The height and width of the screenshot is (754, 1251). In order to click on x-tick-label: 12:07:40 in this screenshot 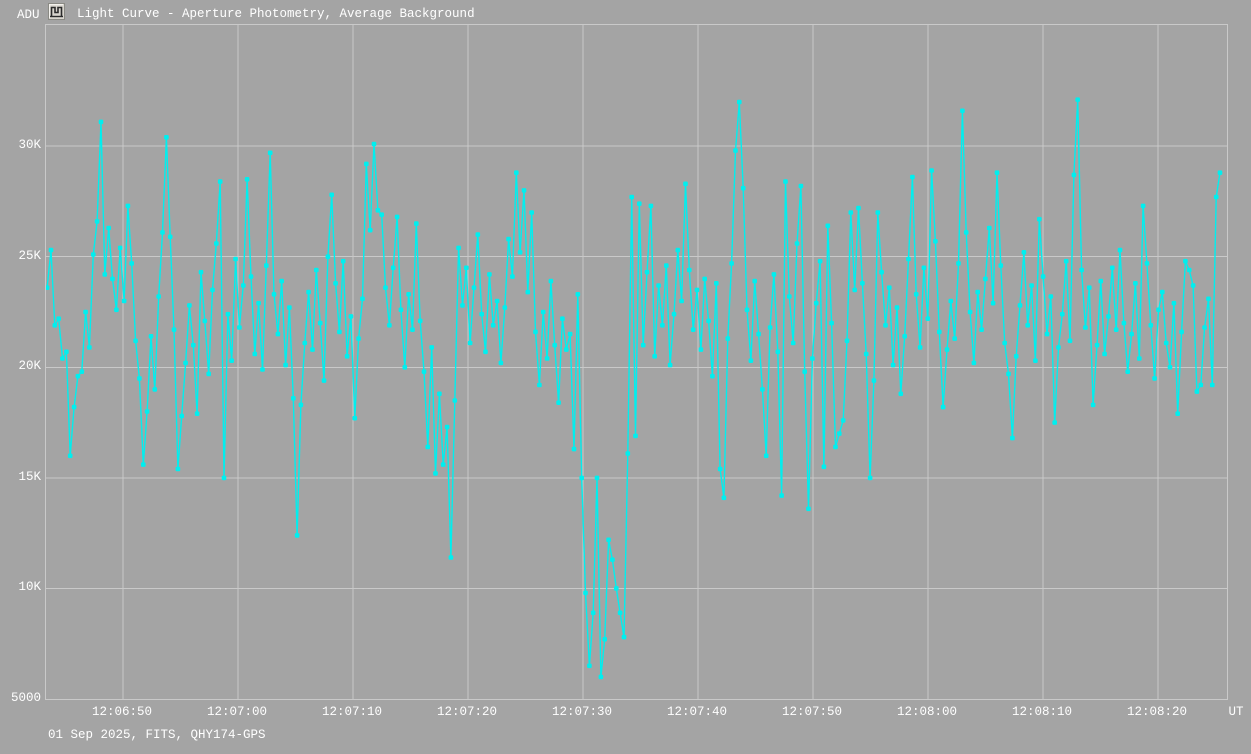, I will do `click(697, 712)`.